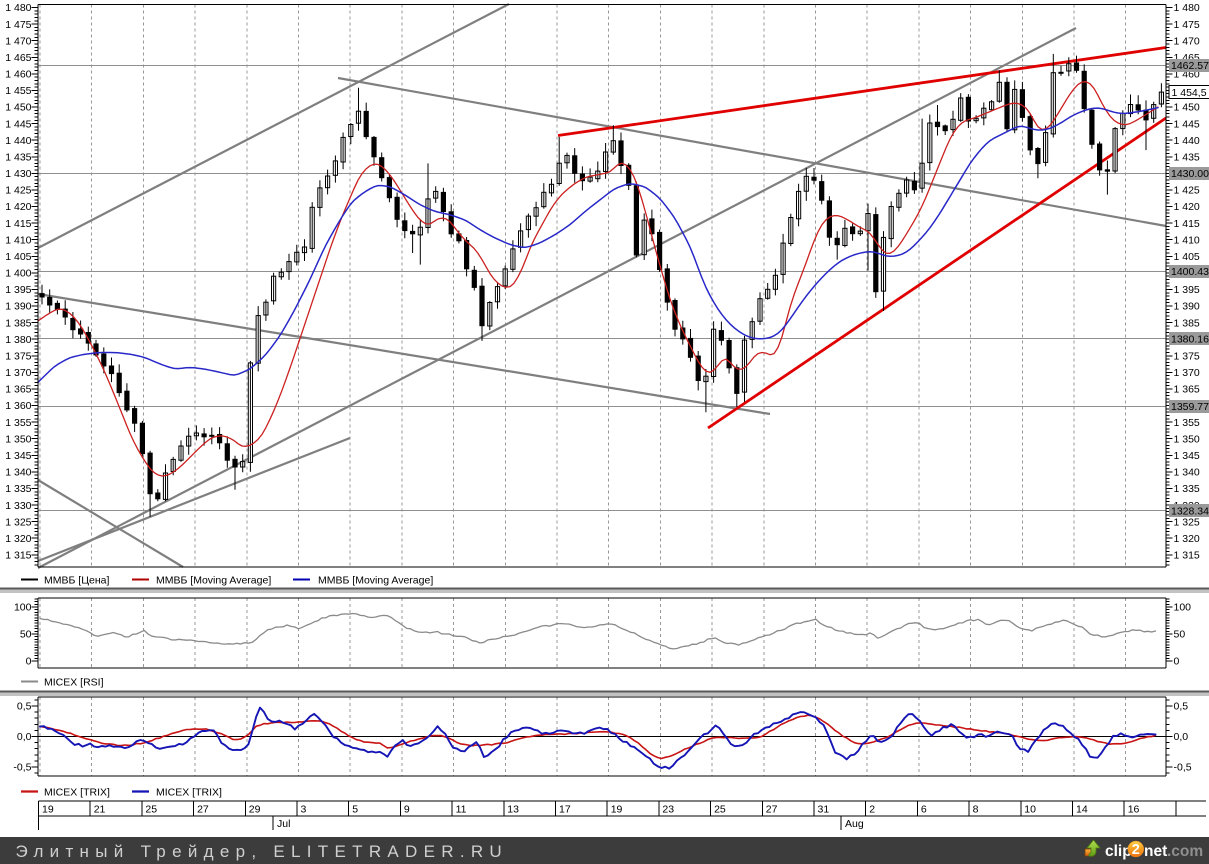  I want to click on svg-text: 1 390, so click(1187, 307).